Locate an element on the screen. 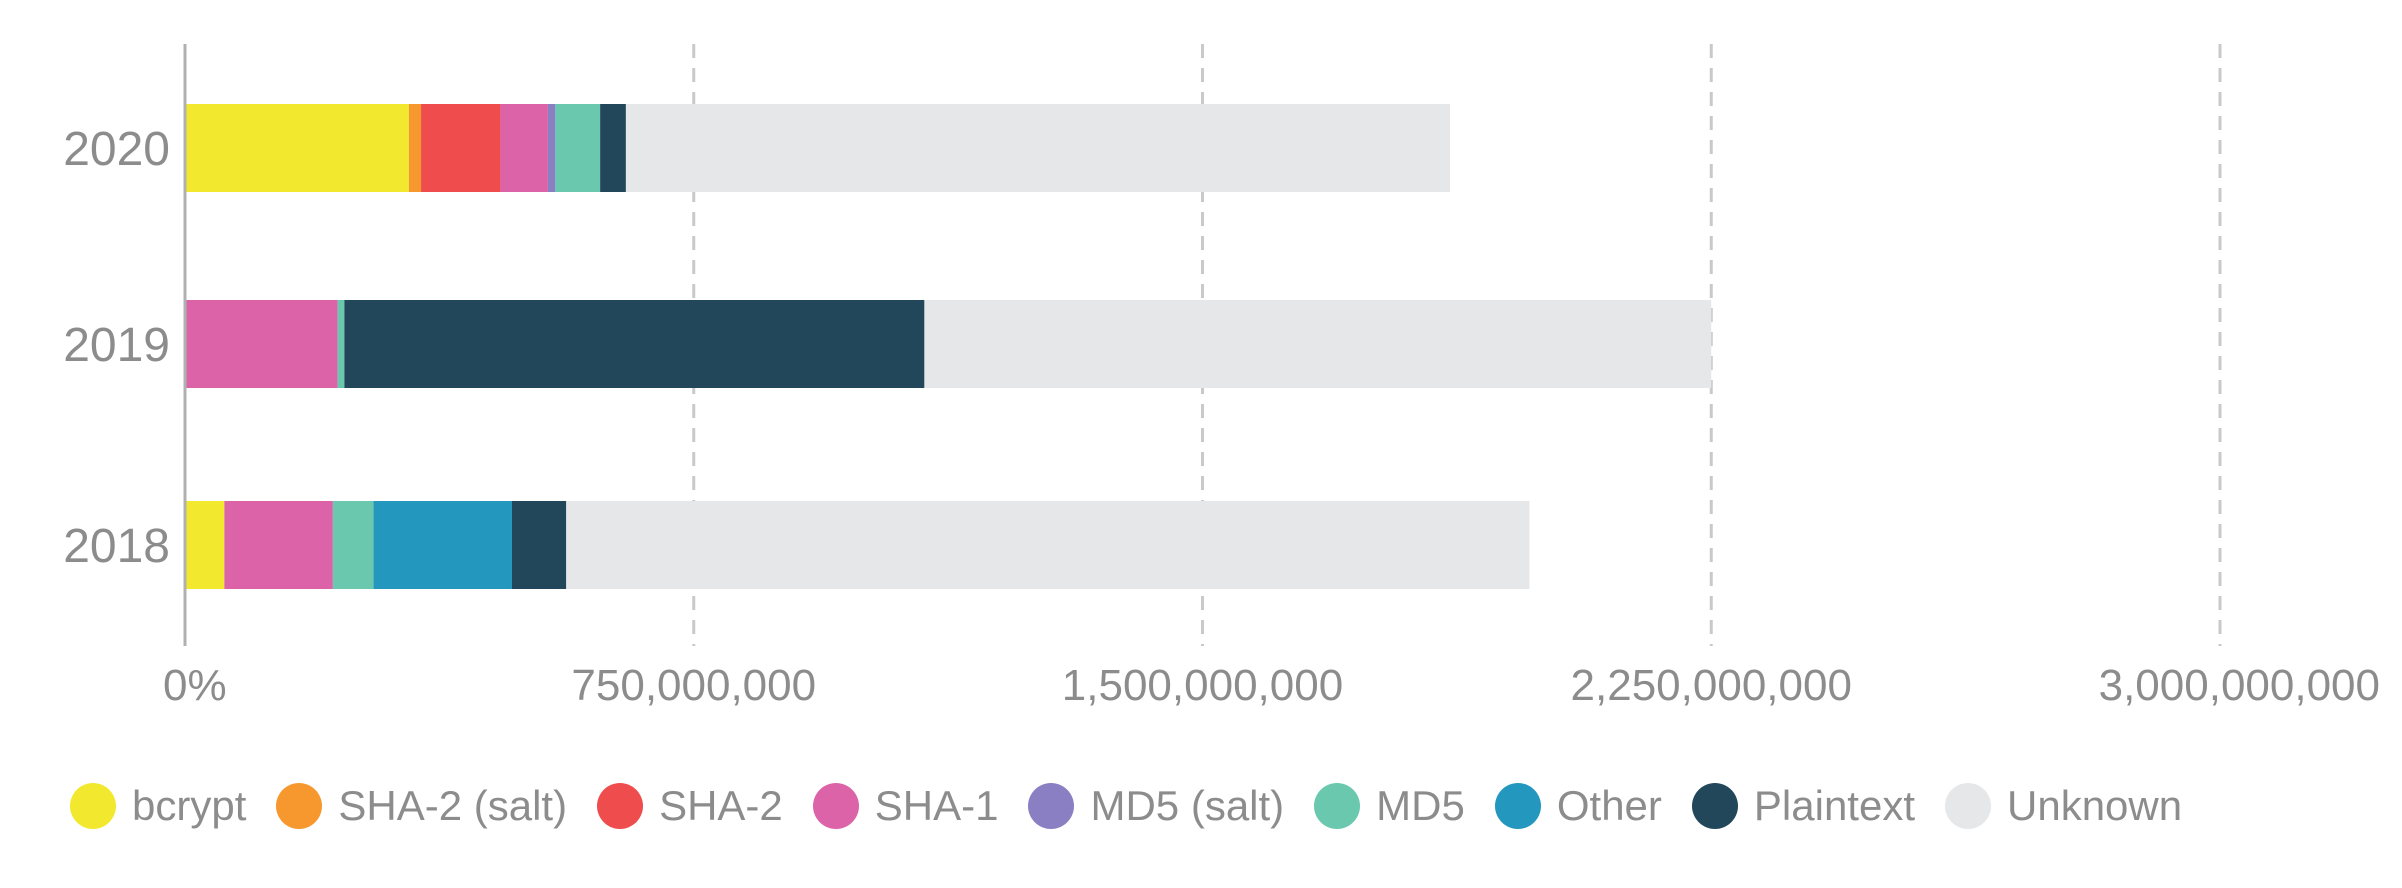  bar-2020-unknown is located at coordinates (1038, 148).